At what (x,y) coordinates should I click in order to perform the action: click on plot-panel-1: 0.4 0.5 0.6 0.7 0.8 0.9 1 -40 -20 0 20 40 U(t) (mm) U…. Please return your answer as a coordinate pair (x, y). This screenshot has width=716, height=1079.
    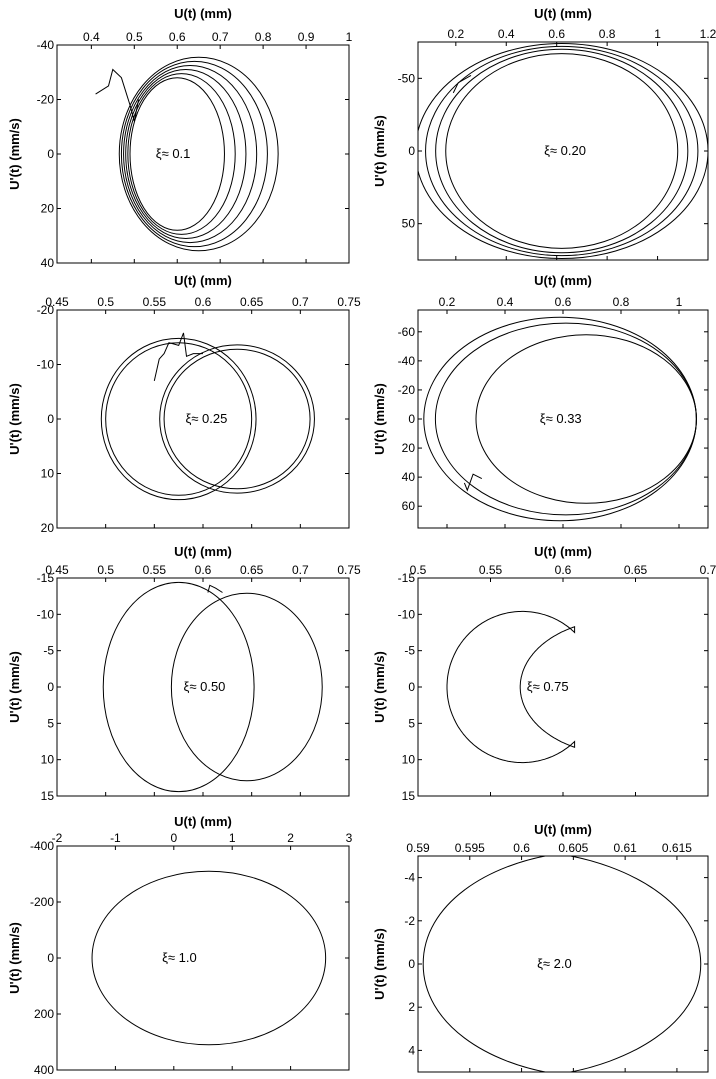
    Looking at the image, I should click on (180, 138).